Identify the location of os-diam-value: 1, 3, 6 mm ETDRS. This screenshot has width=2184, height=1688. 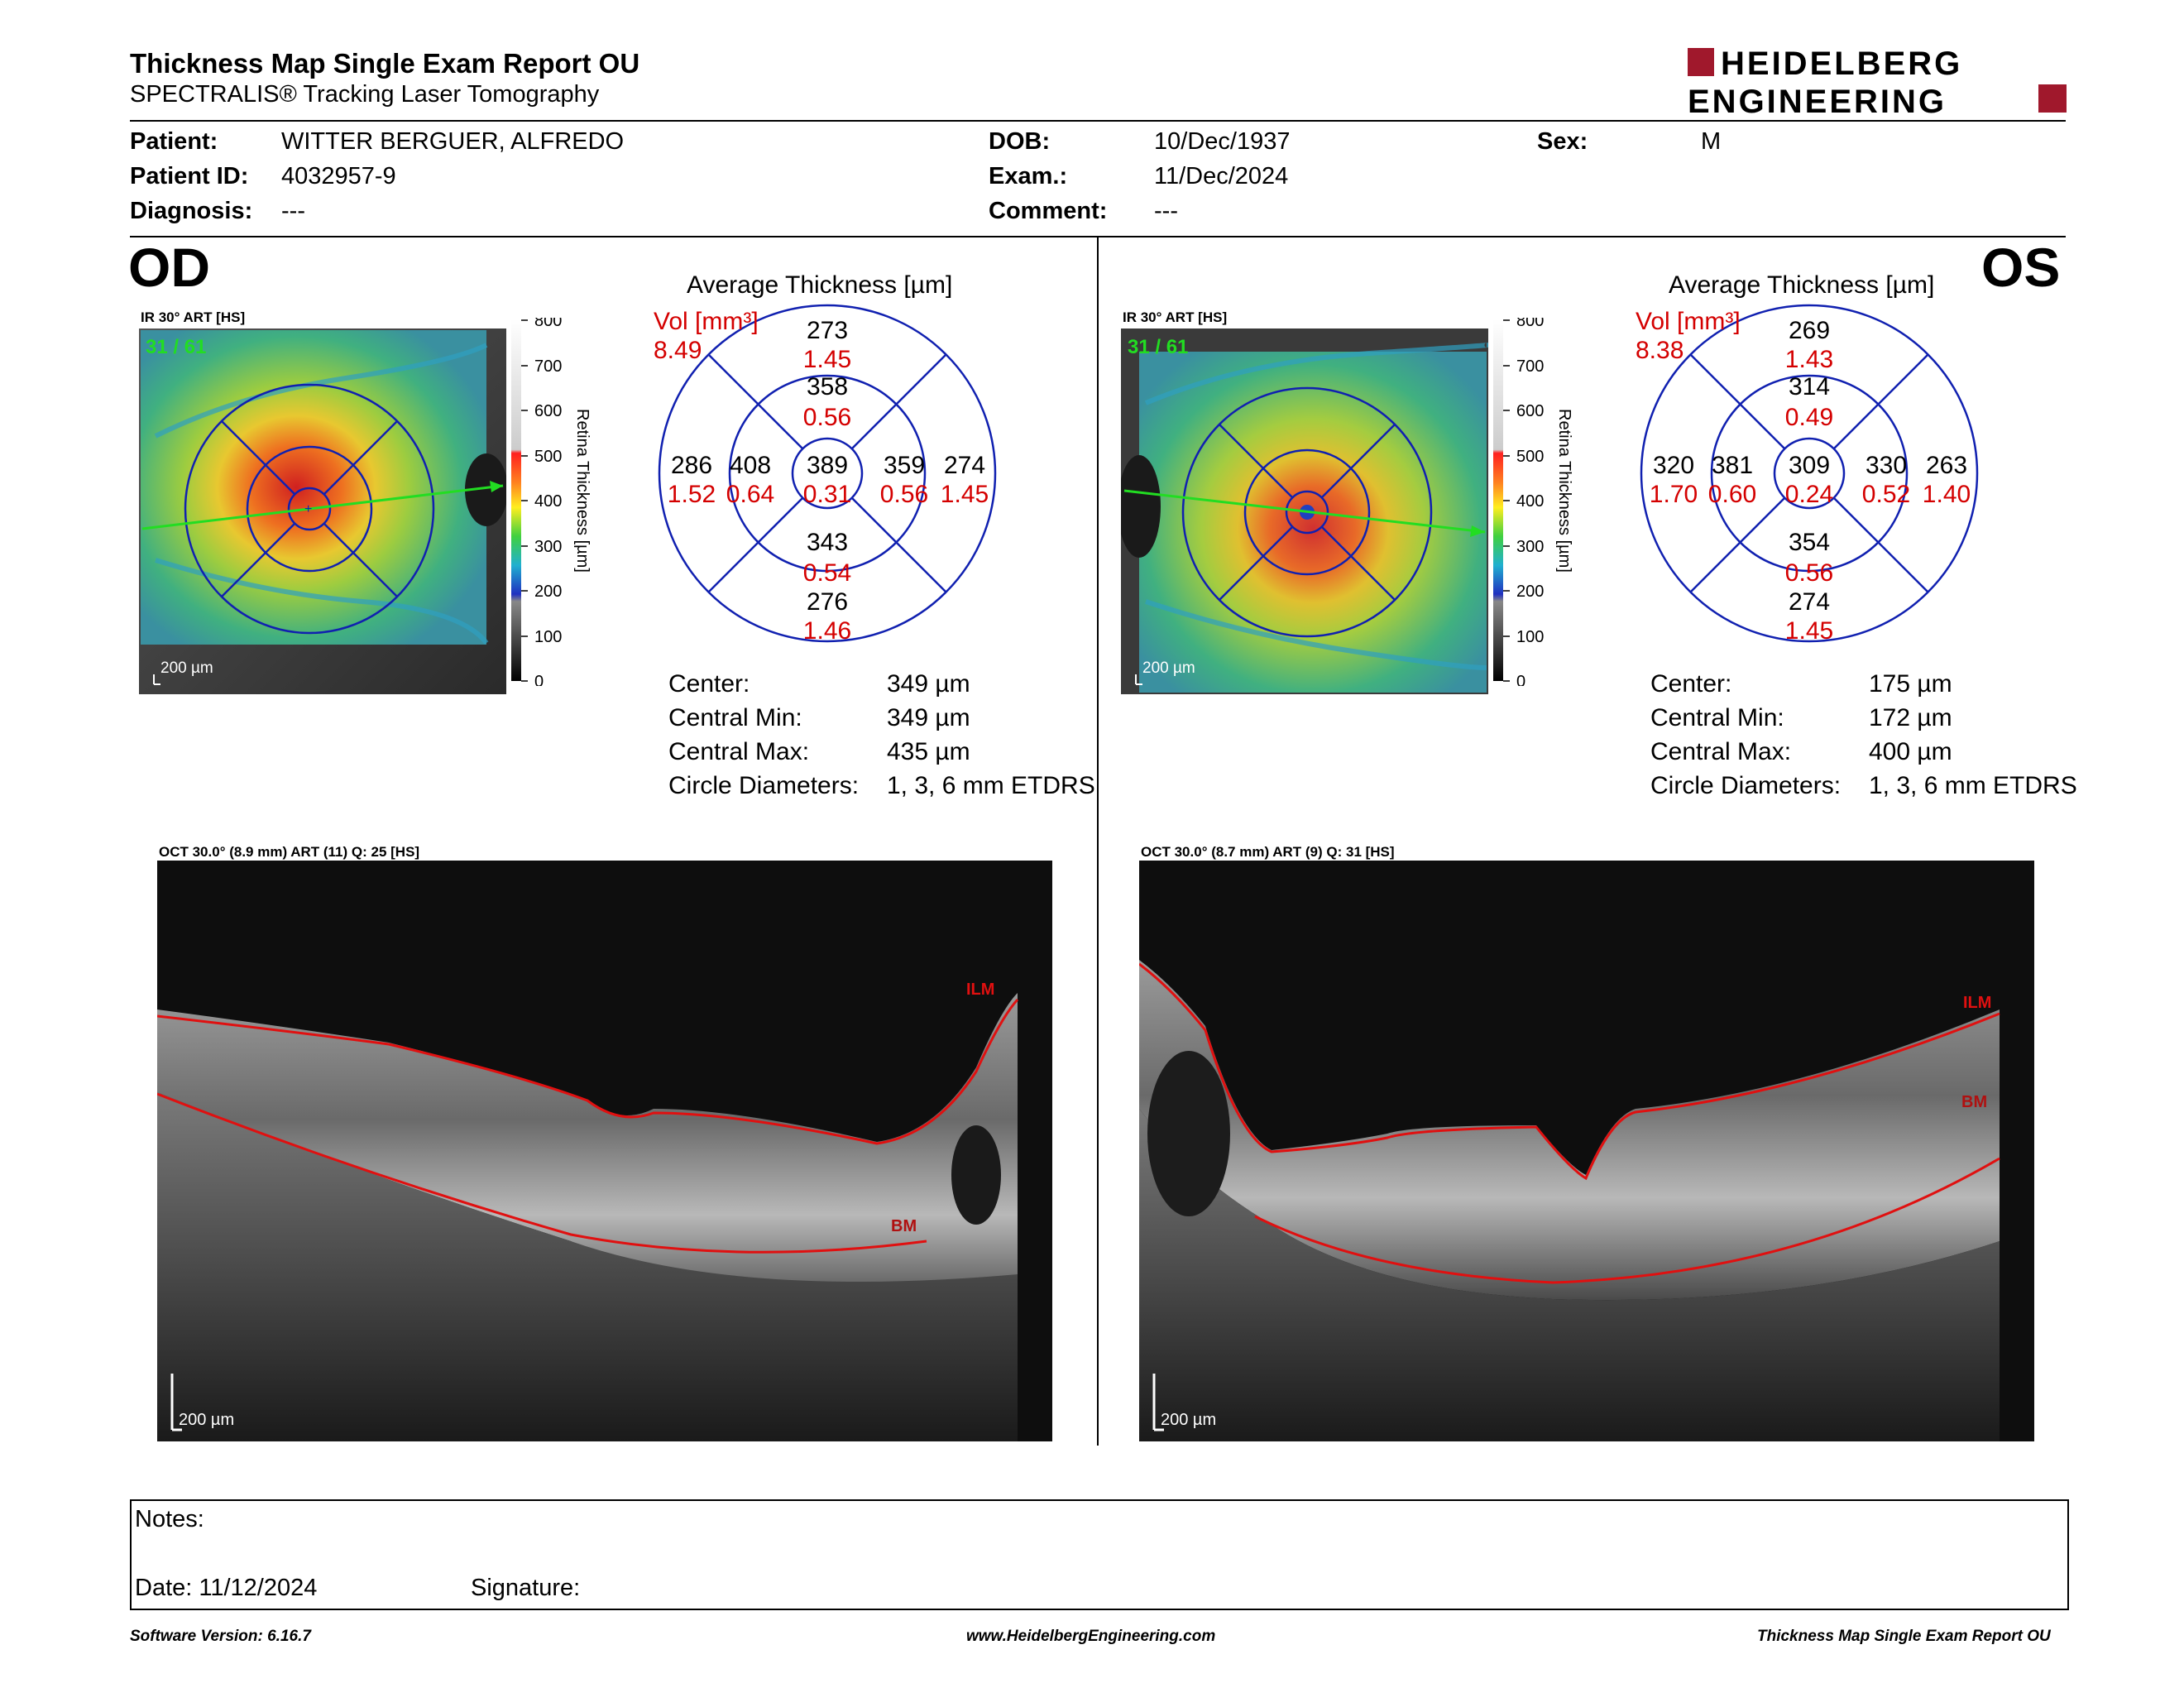
(1973, 785).